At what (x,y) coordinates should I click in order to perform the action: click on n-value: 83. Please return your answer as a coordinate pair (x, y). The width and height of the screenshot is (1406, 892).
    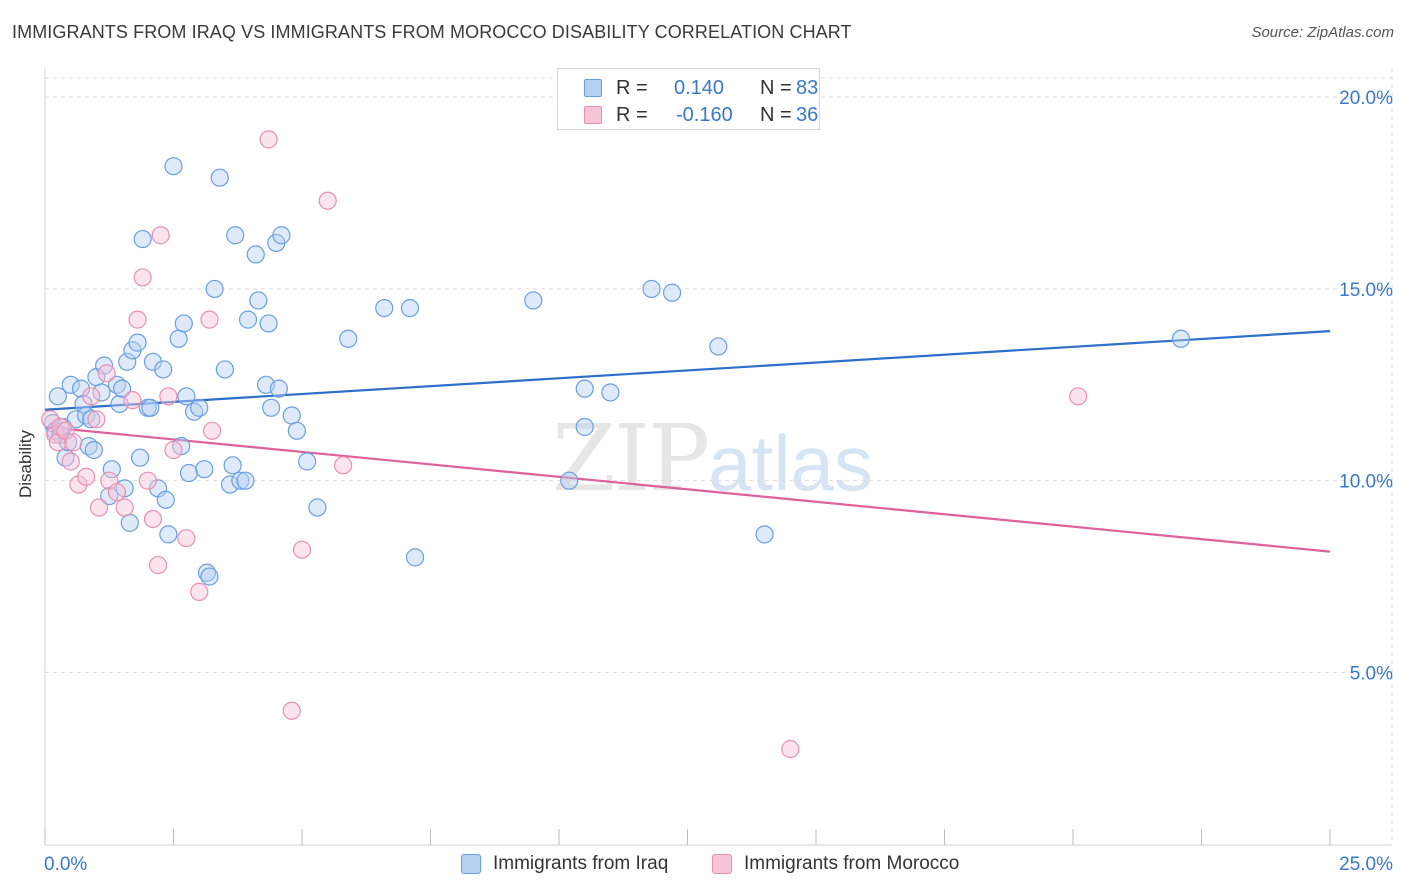
    Looking at the image, I should click on (807, 88).